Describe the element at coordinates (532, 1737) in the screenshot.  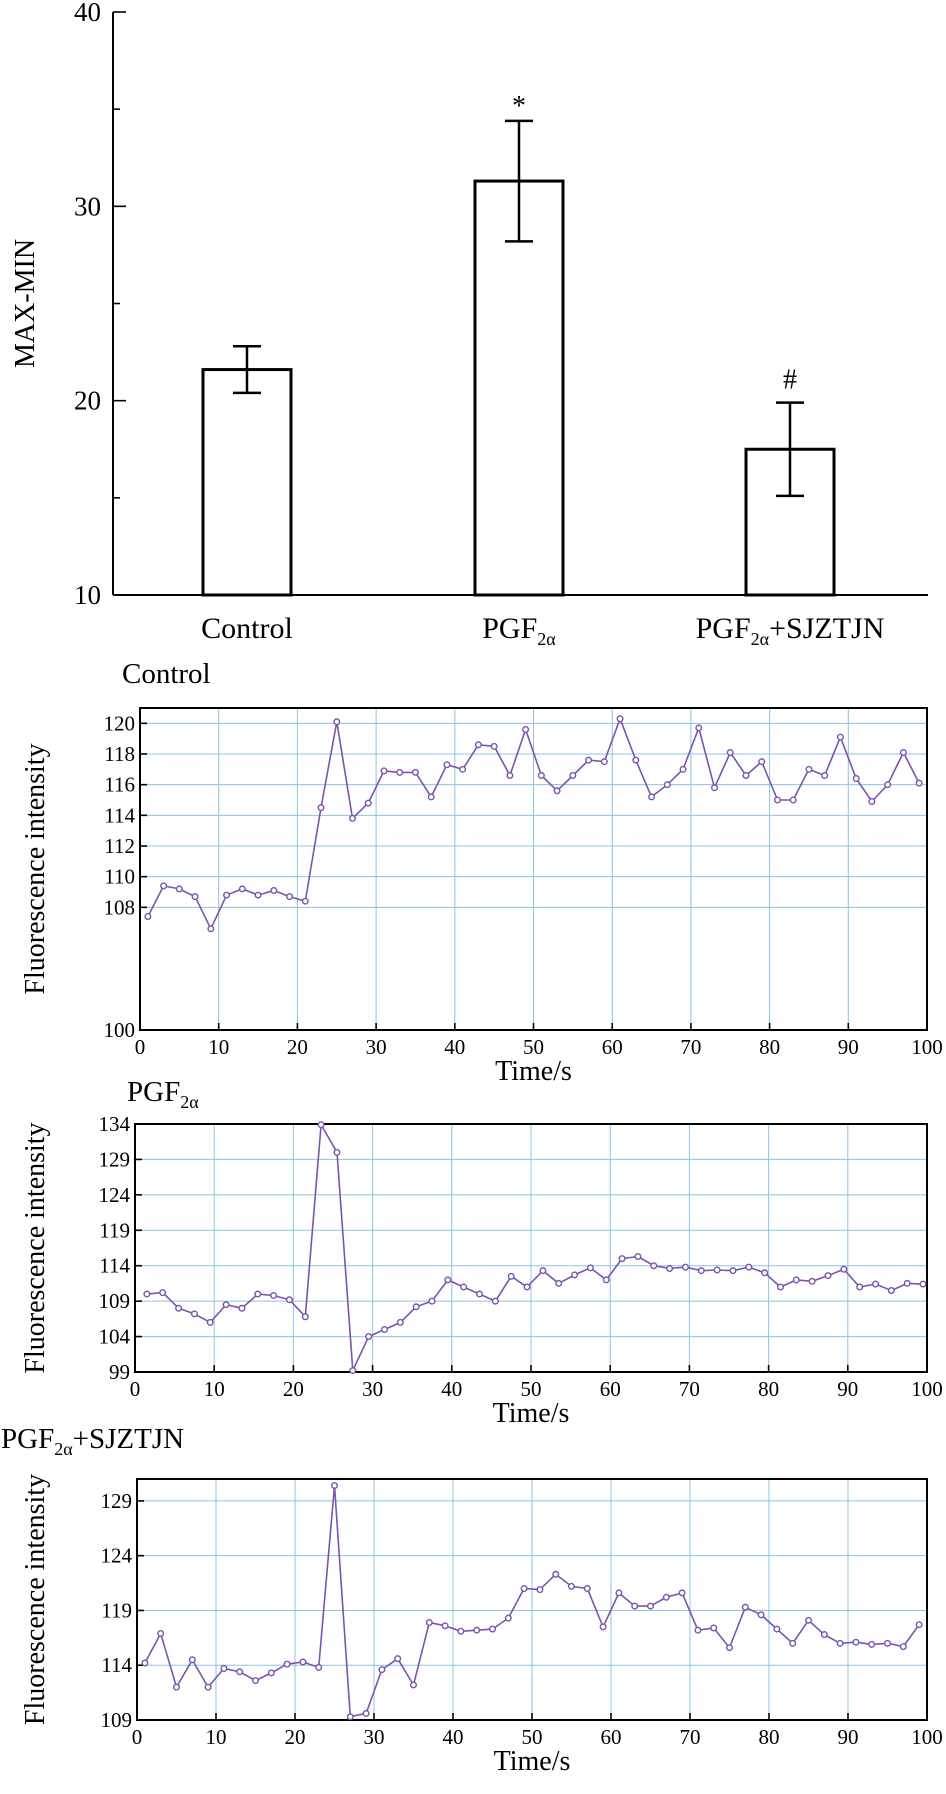
I see `x-tick-label: 50` at that location.